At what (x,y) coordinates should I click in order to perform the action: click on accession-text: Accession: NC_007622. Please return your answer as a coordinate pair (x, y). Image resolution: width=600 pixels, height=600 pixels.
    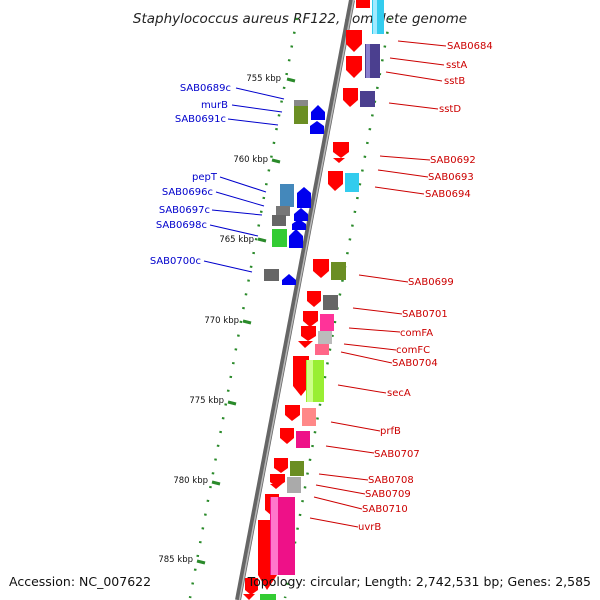
    Looking at the image, I should click on (80, 581).